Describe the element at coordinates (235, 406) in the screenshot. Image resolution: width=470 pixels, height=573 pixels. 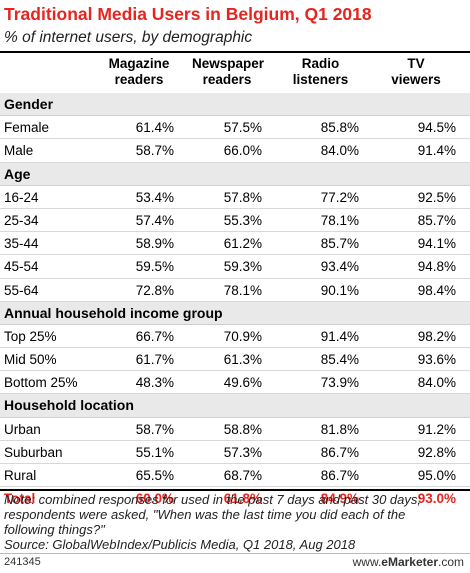
I see `section-header-row: Household location` at that location.